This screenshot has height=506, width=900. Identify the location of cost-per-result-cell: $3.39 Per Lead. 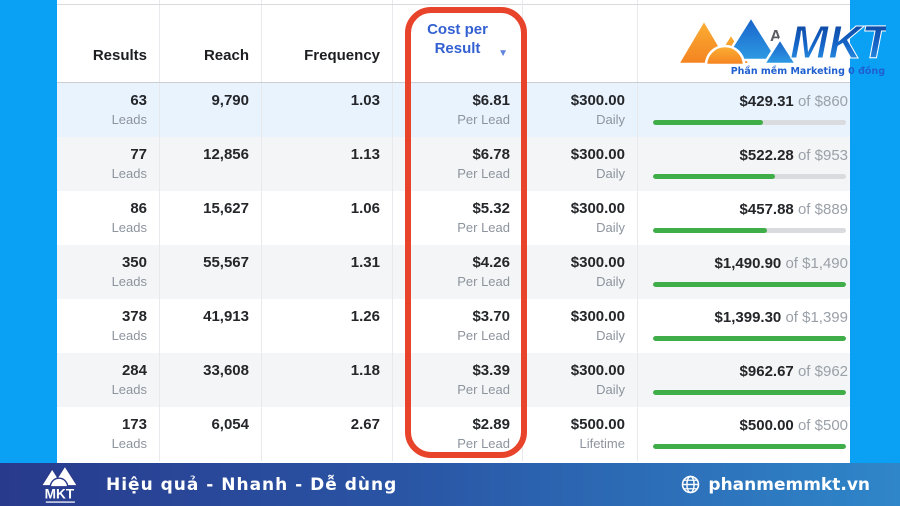
(458, 380).